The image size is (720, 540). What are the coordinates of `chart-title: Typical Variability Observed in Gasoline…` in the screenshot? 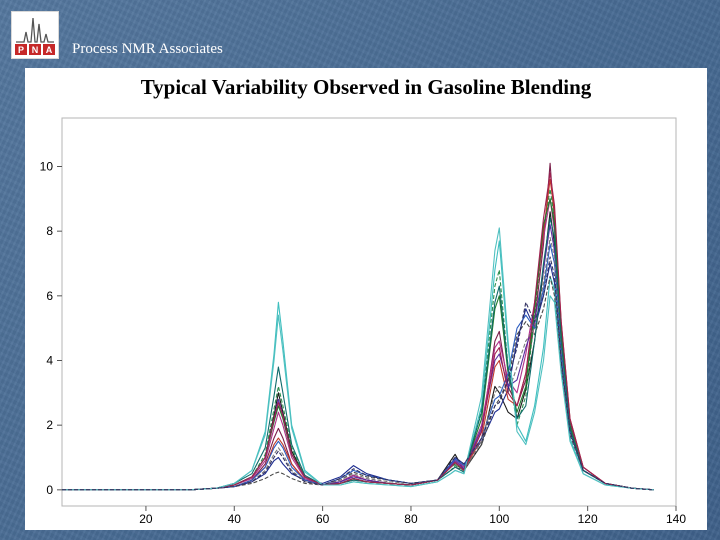 It's located at (366, 87).